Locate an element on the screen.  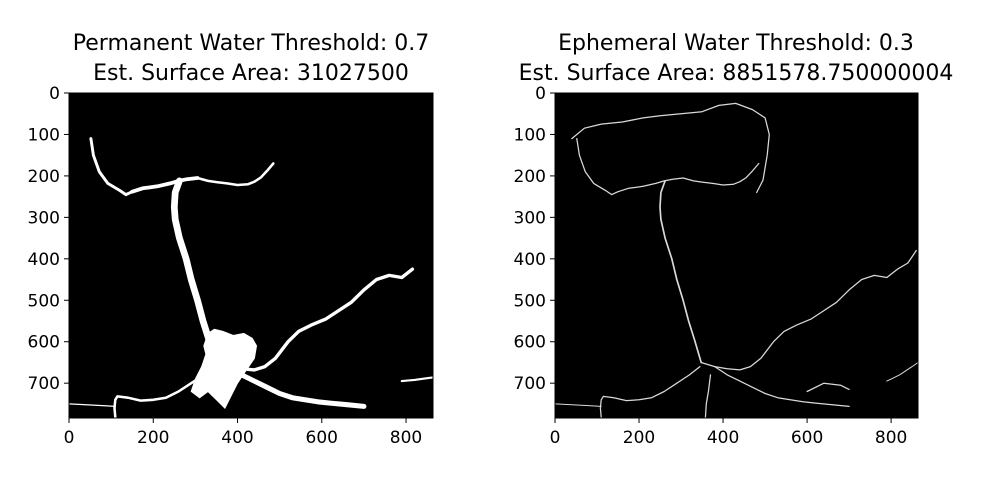
plot-title-line1: Ephemeral Water Threshold: 0.3 is located at coordinates (736, 43).